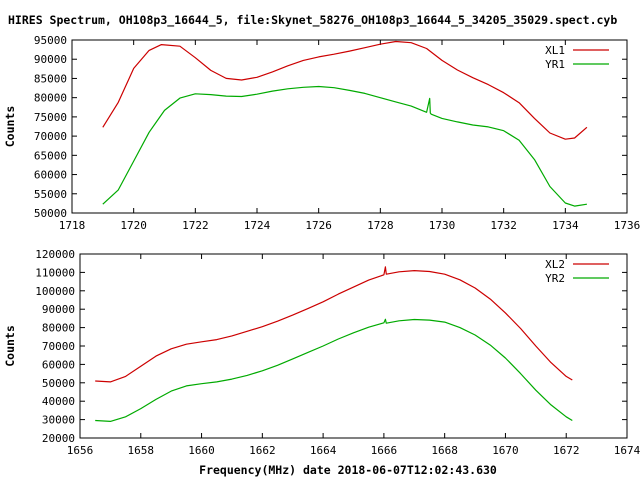 The image size is (640, 480). What do you see at coordinates (195, 225) in the screenshot?
I see `x-tick-label: 1722` at bounding box center [195, 225].